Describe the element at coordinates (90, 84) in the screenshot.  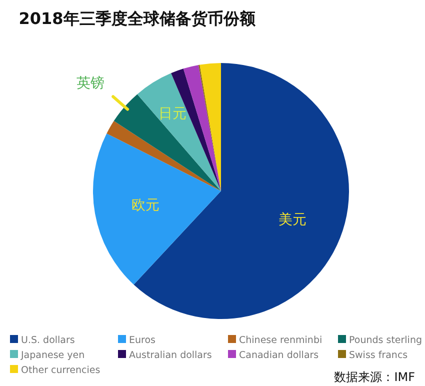
I see `text: 英镑` at that location.